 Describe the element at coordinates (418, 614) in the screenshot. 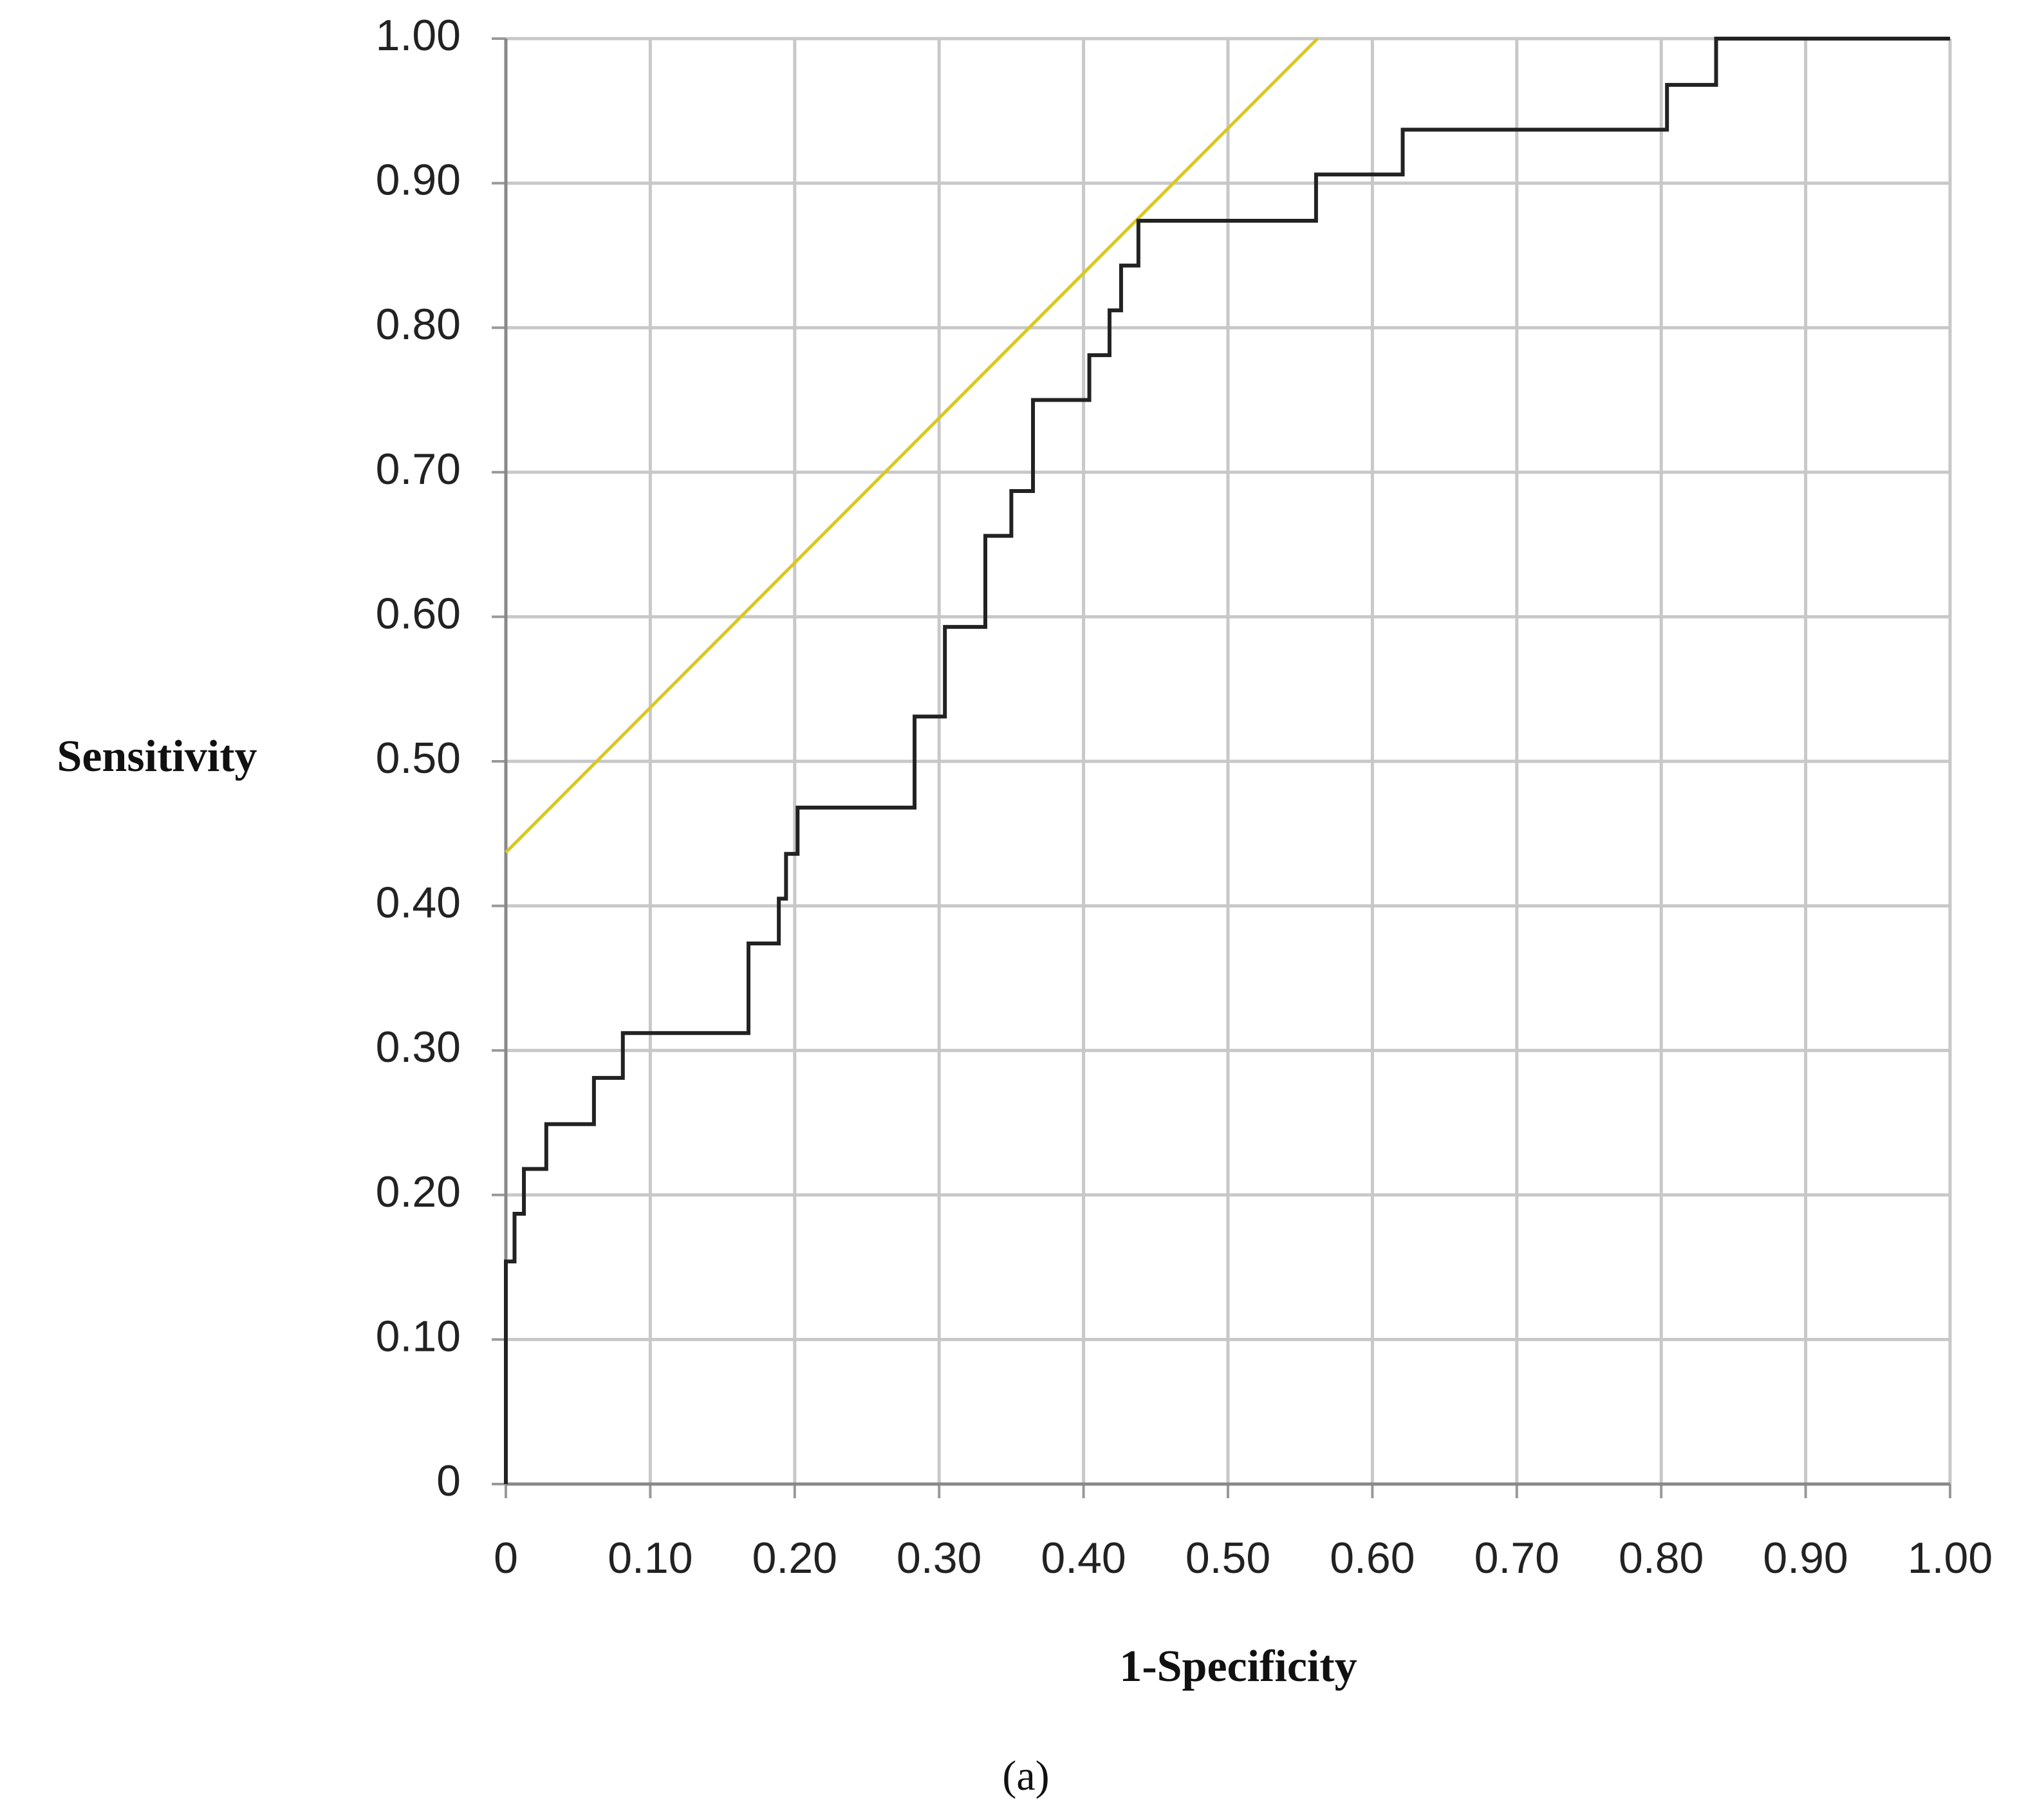

I see `y-tick-label: 0.60` at that location.